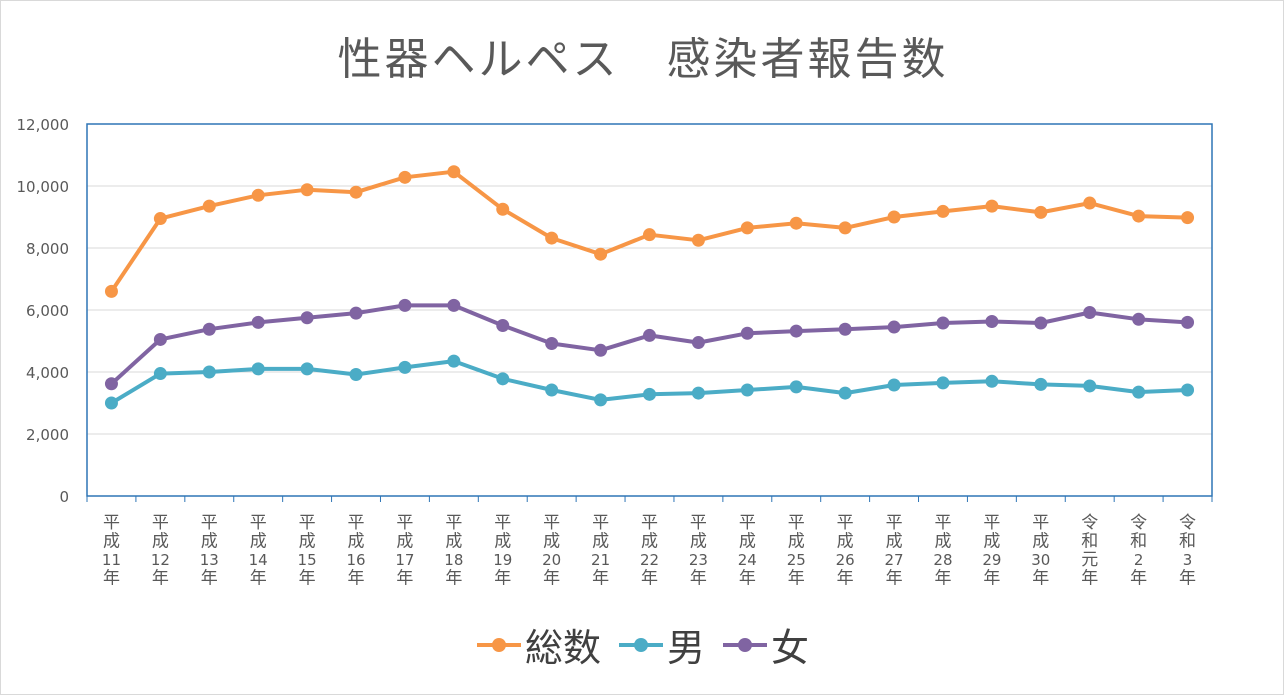 Image resolution: width=1284 pixels, height=696 pixels. What do you see at coordinates (209, 560) in the screenshot?
I see `x-tick-label-part: 13` at bounding box center [209, 560].